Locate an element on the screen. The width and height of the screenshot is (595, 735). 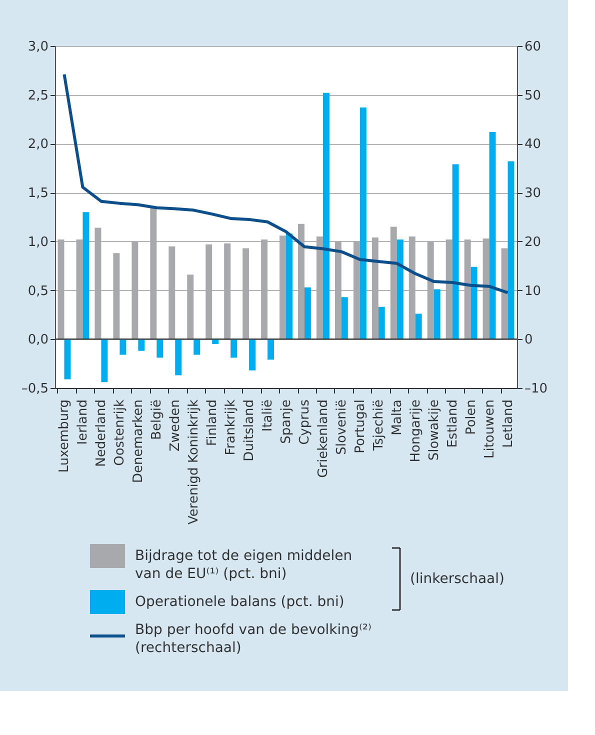
x-tick-label: Griekenland is located at coordinates (323, 439).